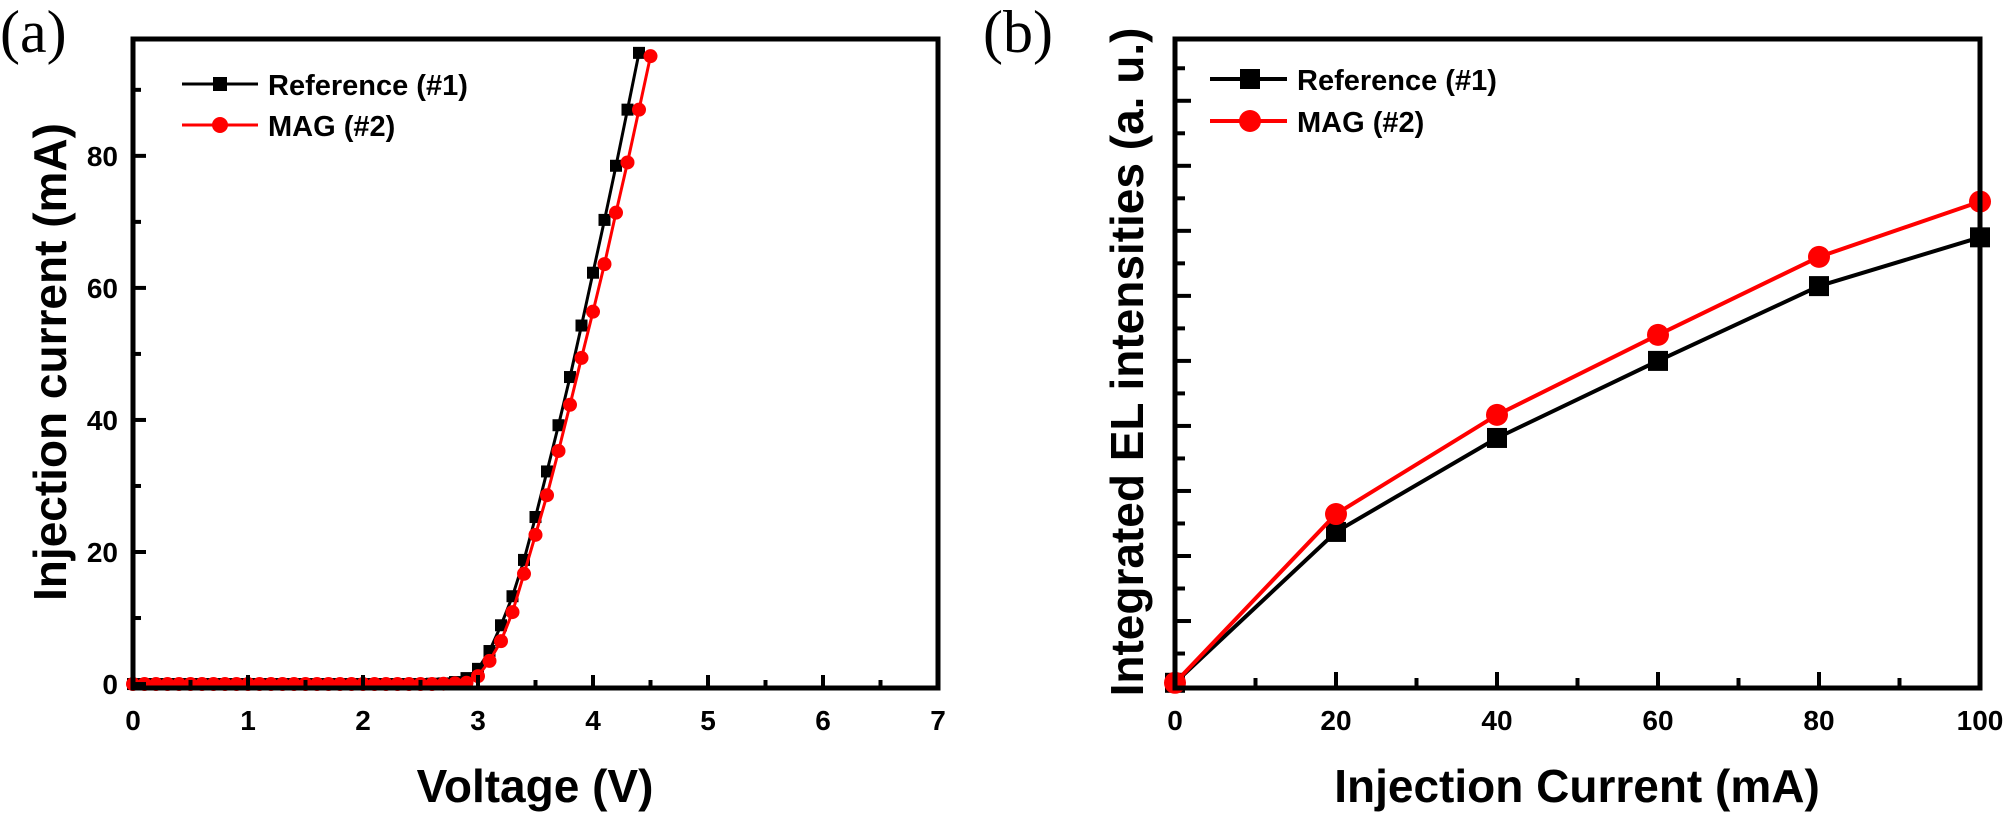 The image size is (2010, 814). I want to click on panel-a-y-tick-labels: 0 20 40 60 80, so click(102, 420).